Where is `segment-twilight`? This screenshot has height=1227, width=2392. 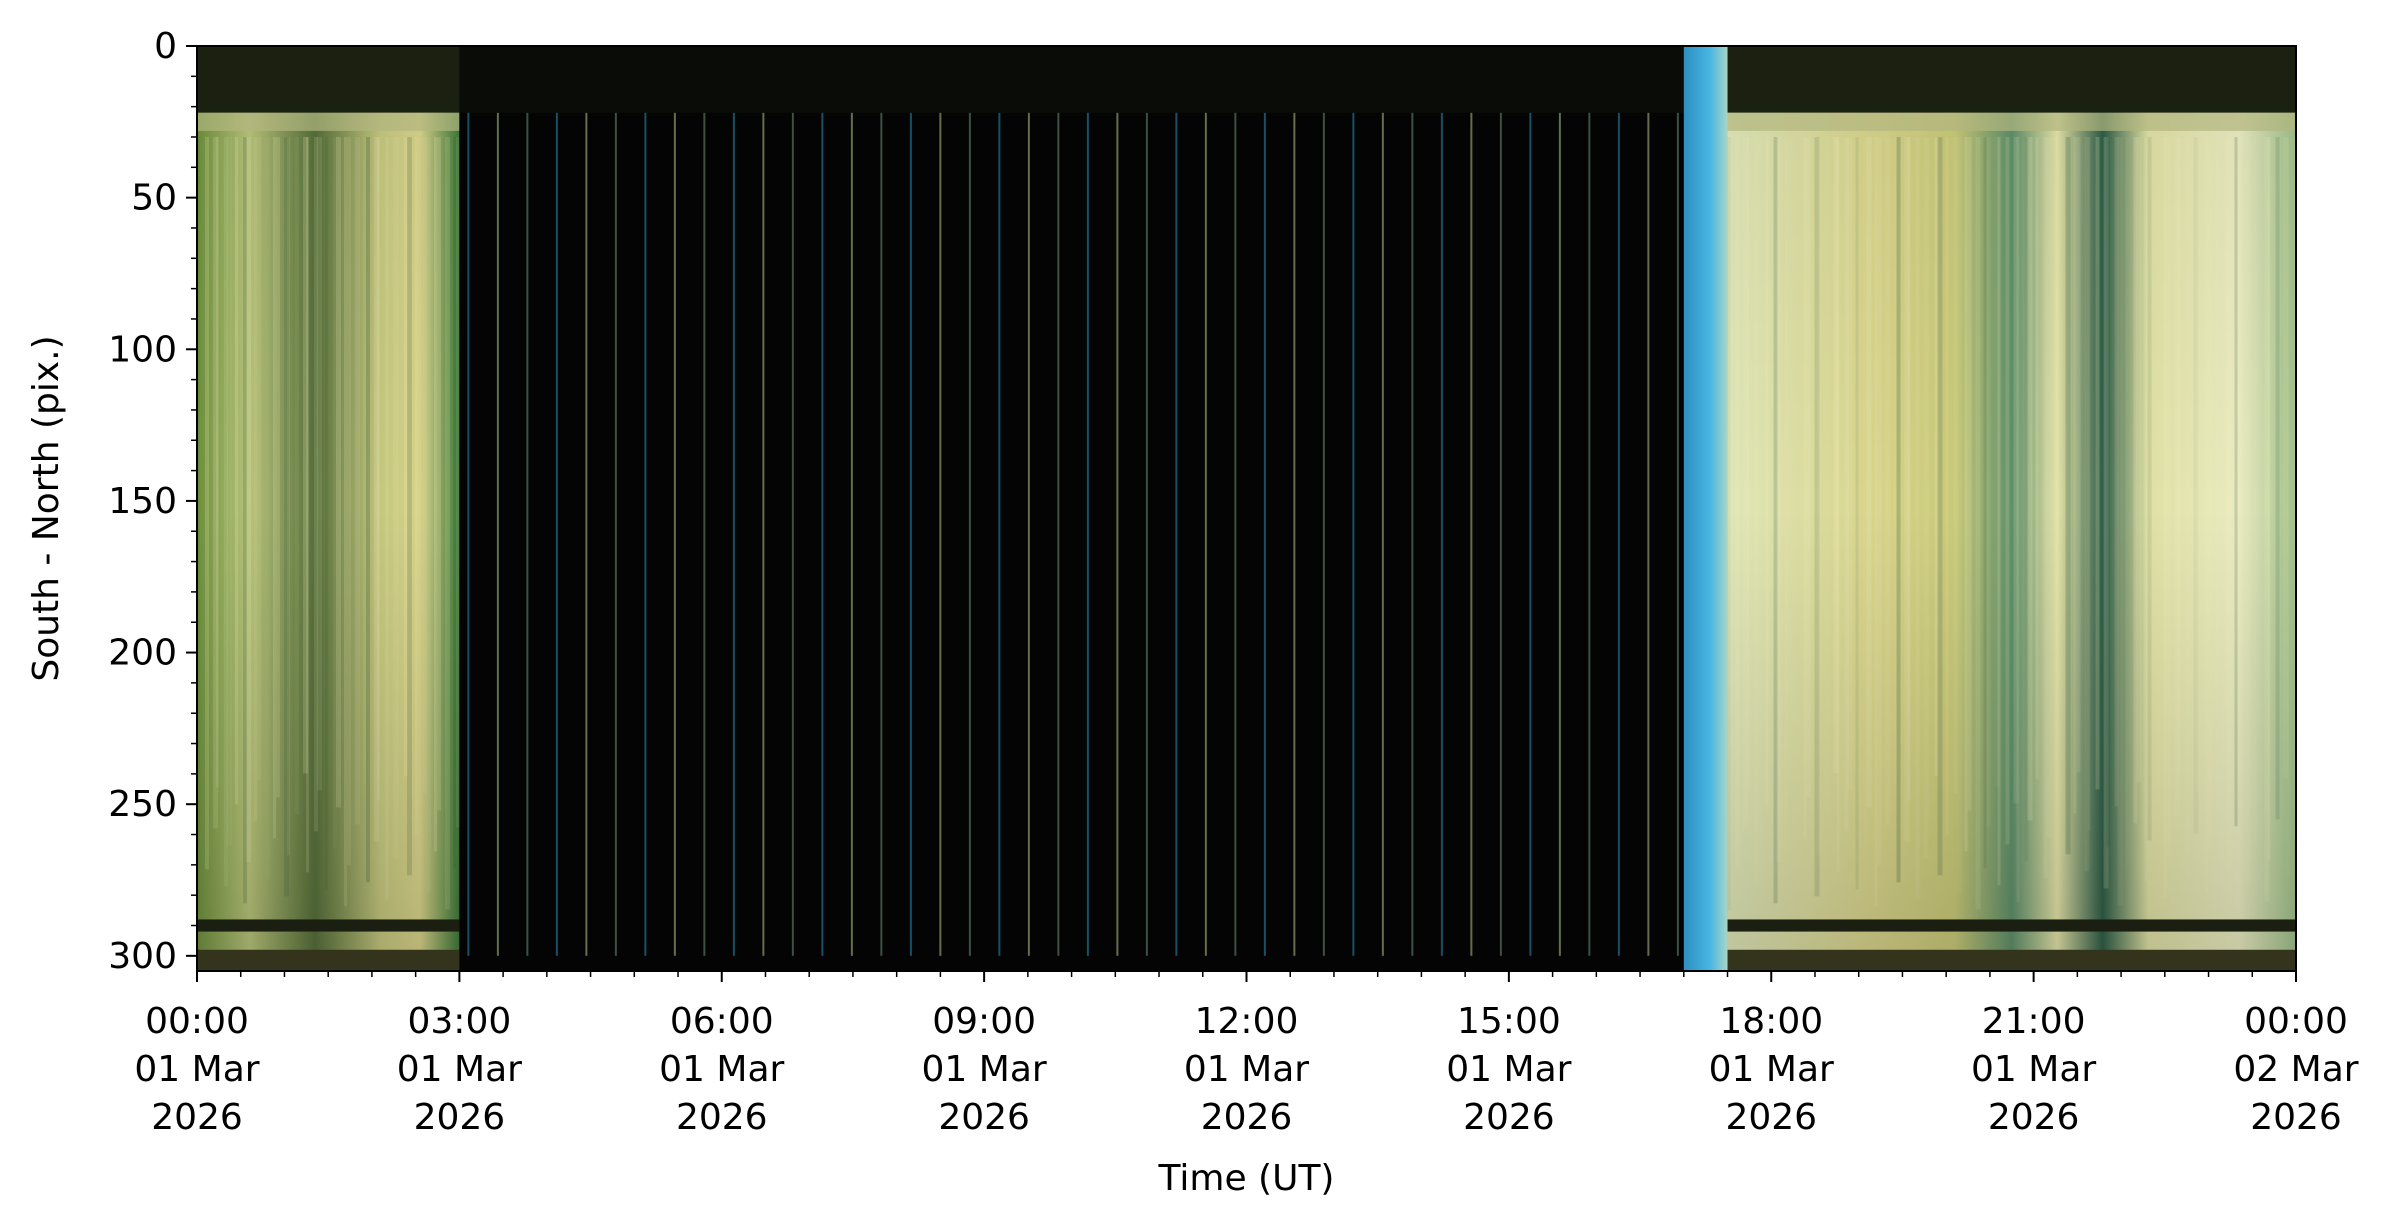
segment-twilight is located at coordinates (1705, 508).